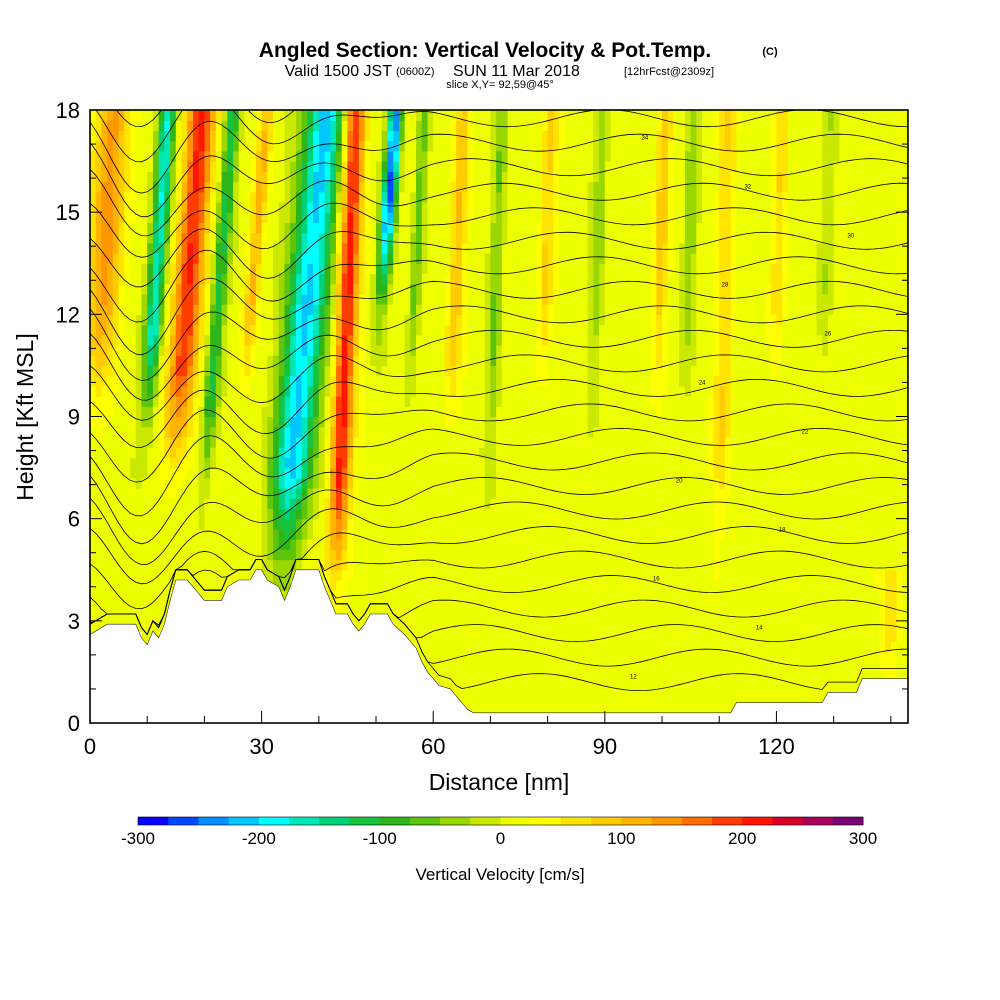 The height and width of the screenshot is (1000, 1000). I want to click on y-tick-label: 15, so click(68, 212).